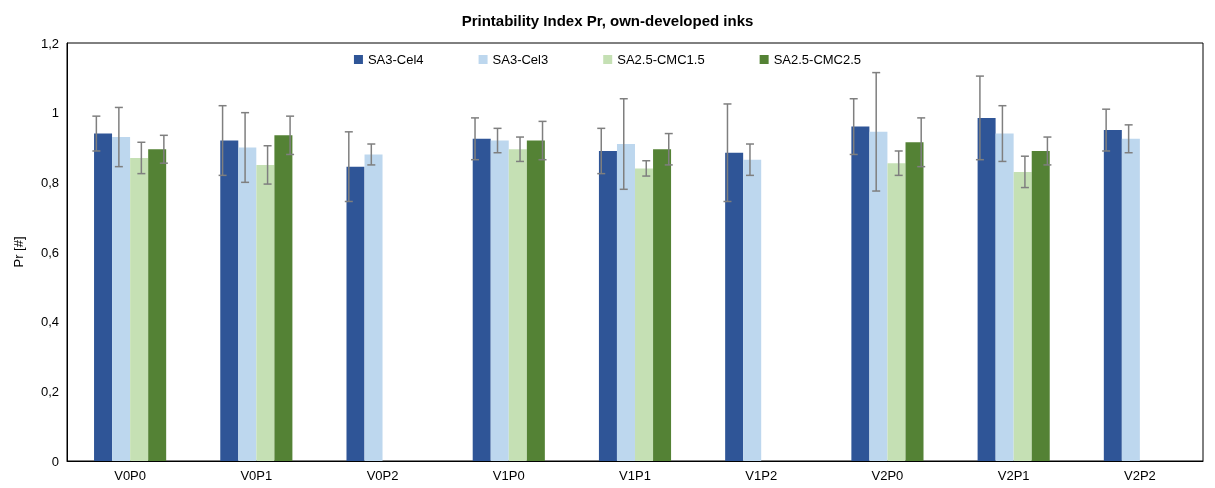 The image size is (1215, 488). Describe the element at coordinates (55, 113) in the screenshot. I see `y-tick-label: 1` at that location.